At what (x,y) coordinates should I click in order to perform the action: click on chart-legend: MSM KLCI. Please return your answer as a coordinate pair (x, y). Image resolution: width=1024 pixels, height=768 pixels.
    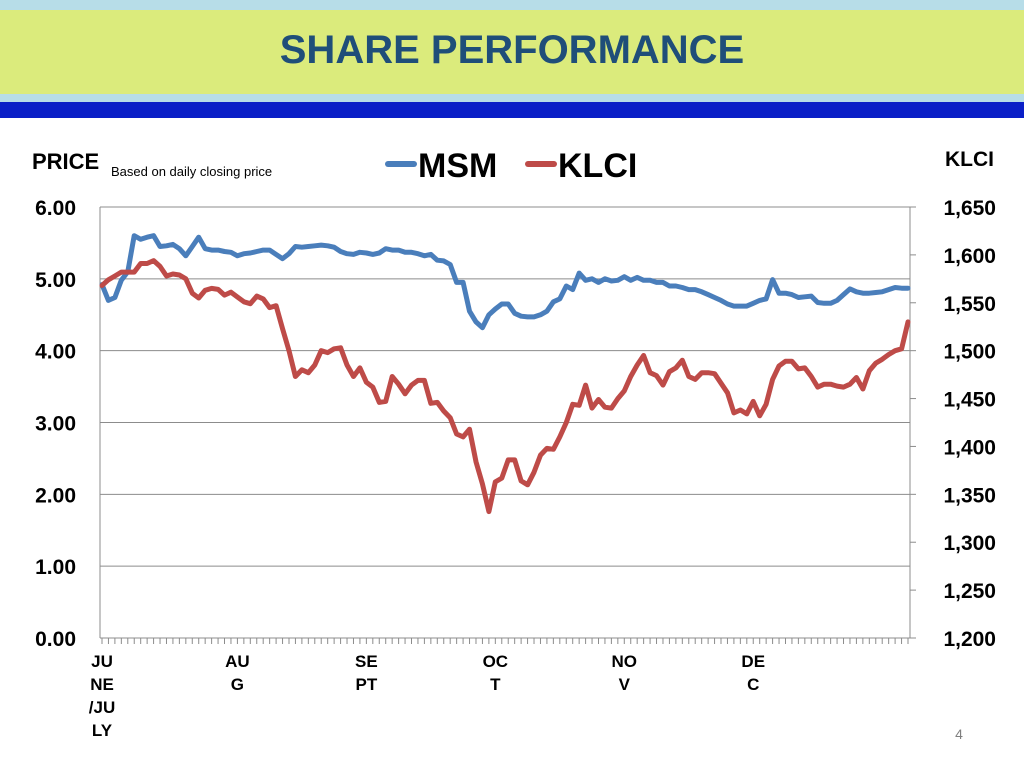
    Looking at the image, I should click on (511, 166).